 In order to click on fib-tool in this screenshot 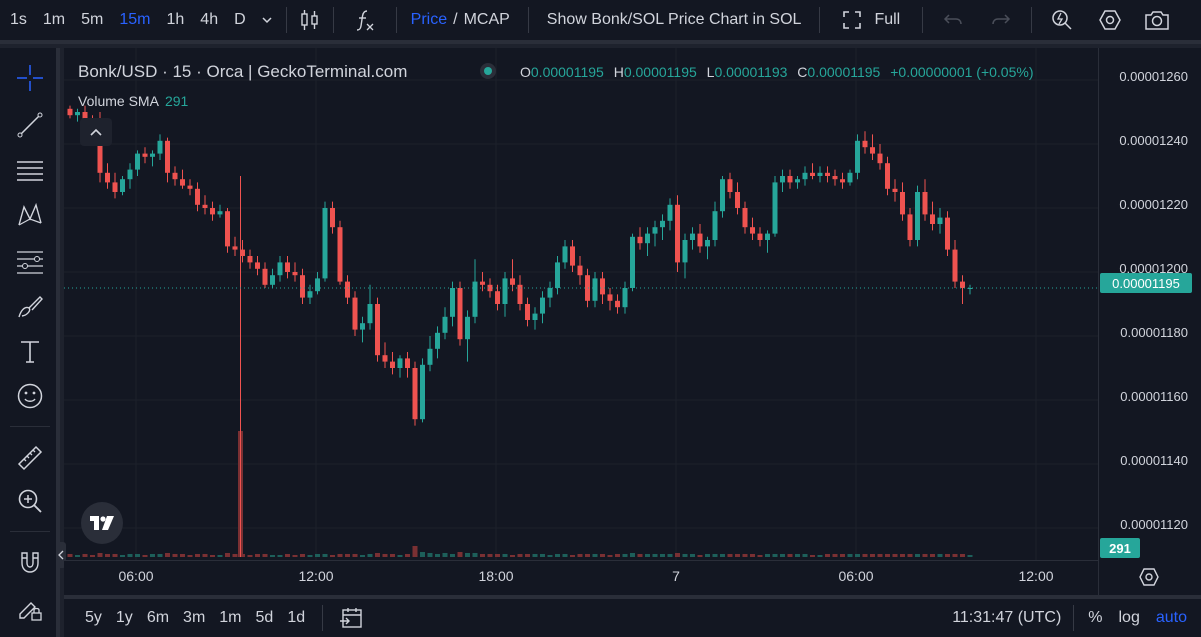, I will do `click(30, 170)`.